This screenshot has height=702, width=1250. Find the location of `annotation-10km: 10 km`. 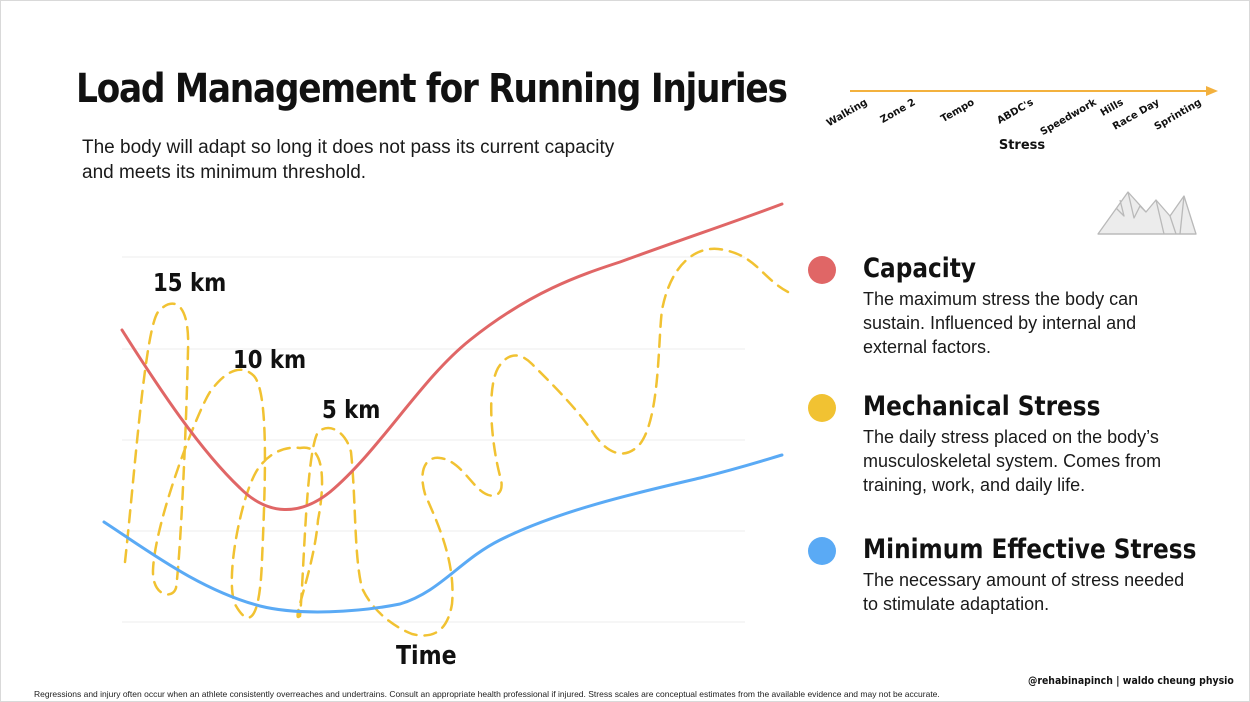

annotation-10km: 10 km is located at coordinates (269, 359).